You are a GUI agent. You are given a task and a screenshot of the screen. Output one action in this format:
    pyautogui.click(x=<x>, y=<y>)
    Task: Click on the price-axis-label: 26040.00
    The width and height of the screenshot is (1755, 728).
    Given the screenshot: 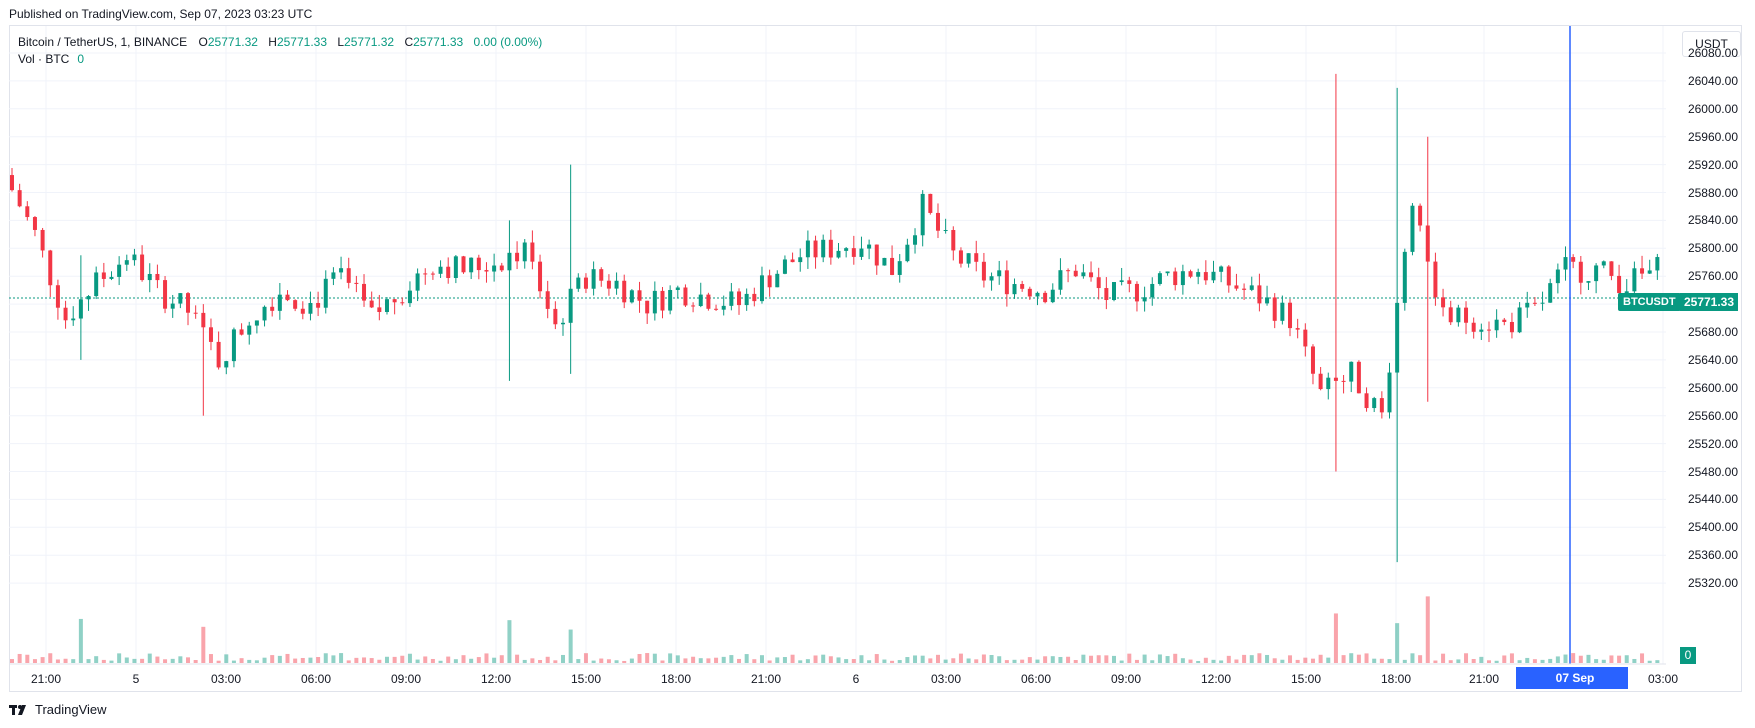 What is the action you would take?
    pyautogui.click(x=1712, y=80)
    